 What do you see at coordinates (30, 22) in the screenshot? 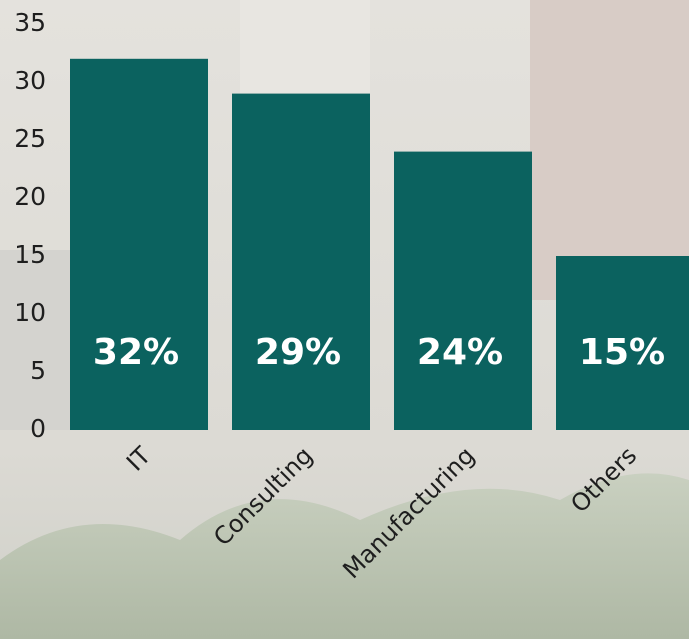
I see `y-tick-label: 35` at bounding box center [30, 22].